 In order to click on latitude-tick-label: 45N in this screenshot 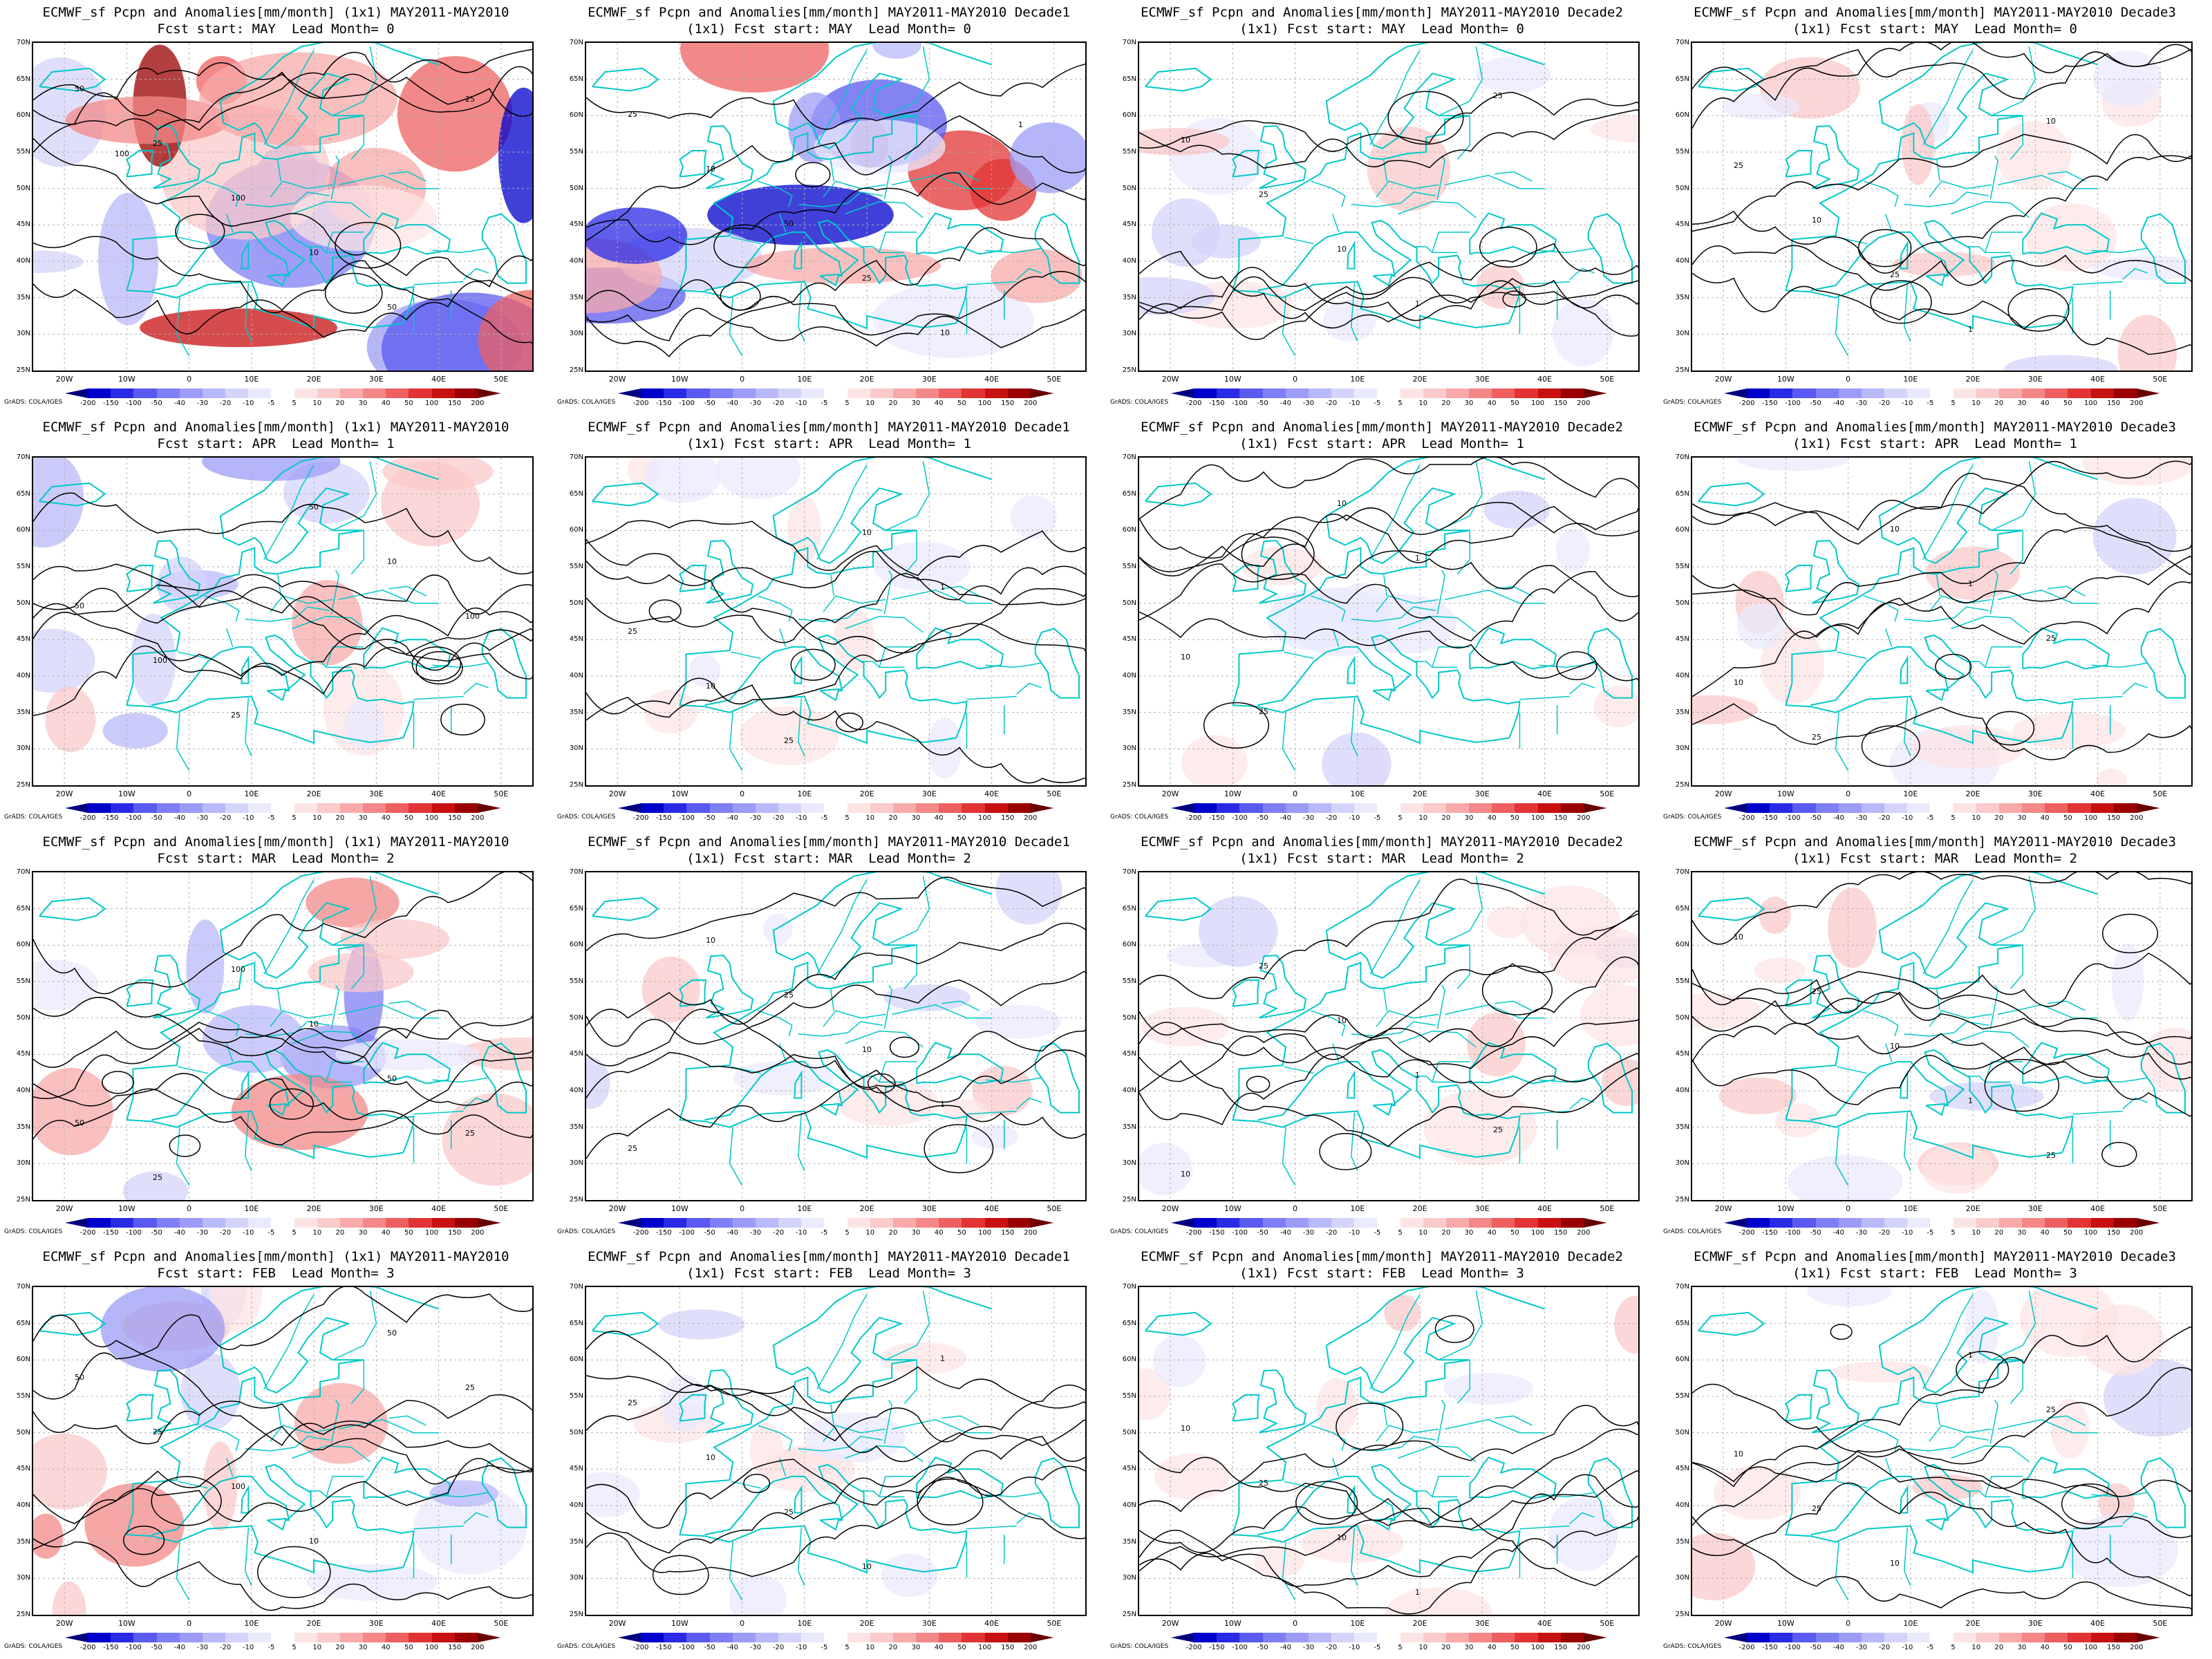, I will do `click(23, 639)`.